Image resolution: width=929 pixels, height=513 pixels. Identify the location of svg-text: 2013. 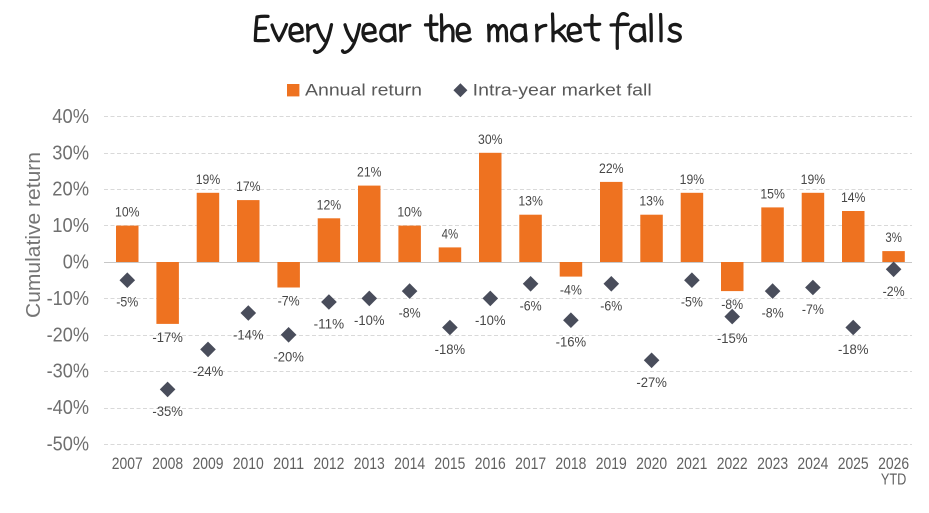
(369, 463).